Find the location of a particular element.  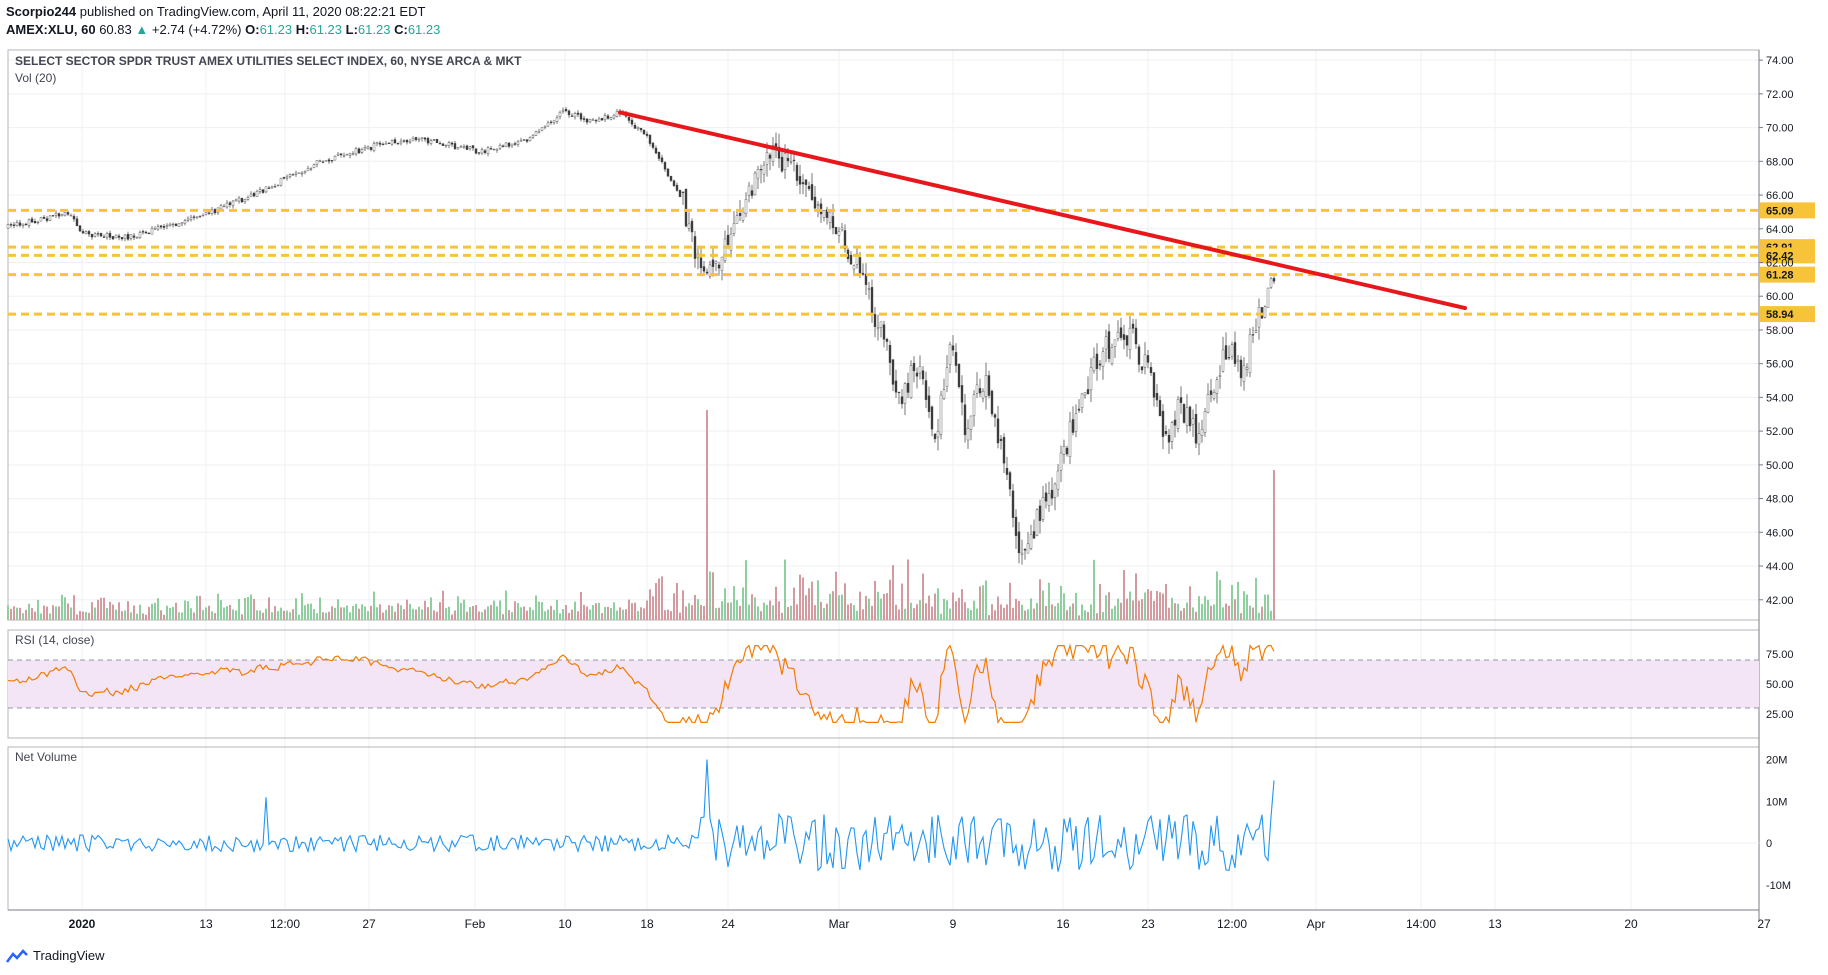

rsi-line is located at coordinates (641, 684).